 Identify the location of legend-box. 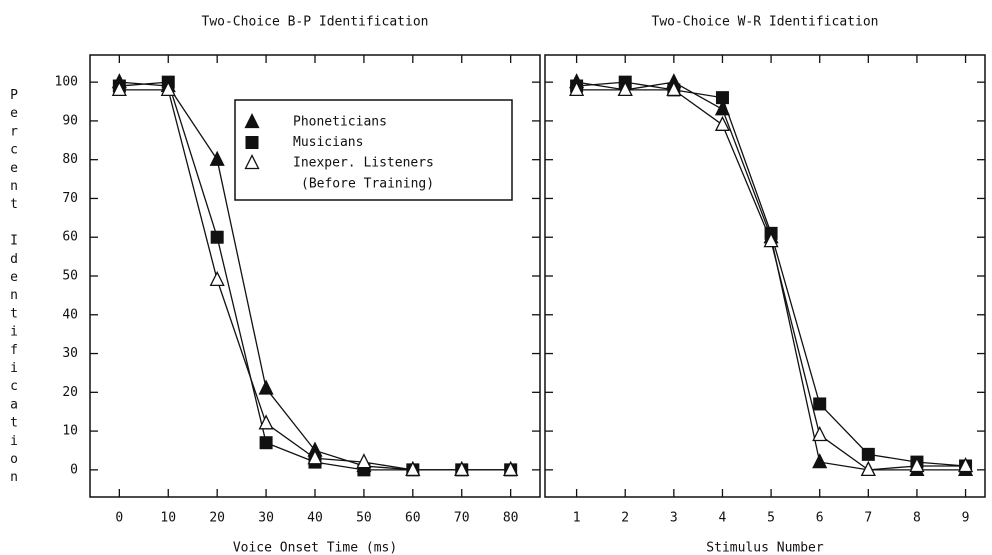
(373, 150).